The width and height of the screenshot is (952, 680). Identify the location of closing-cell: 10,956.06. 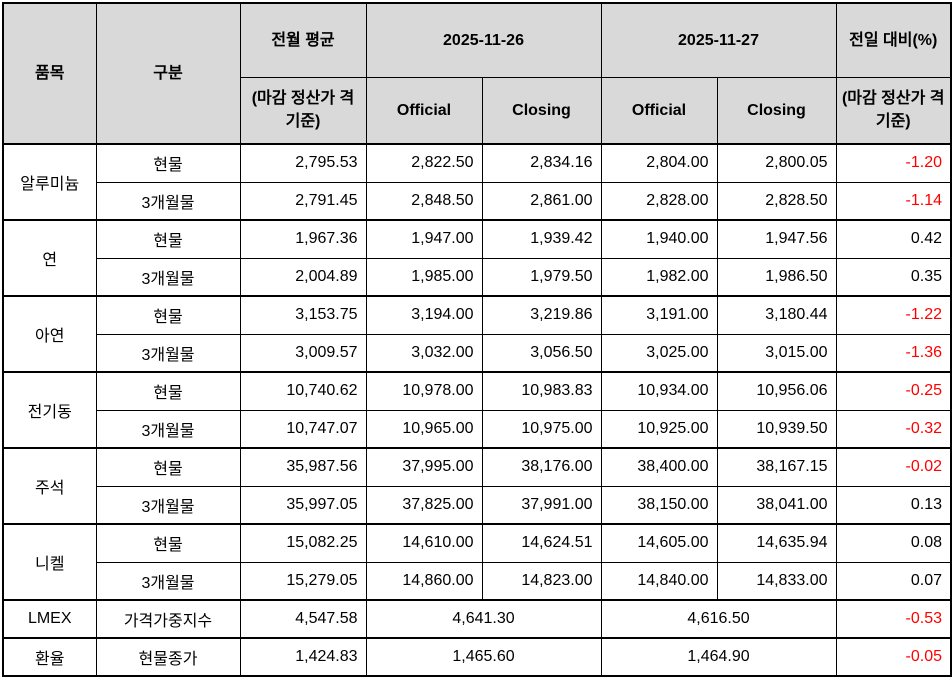
(776, 391).